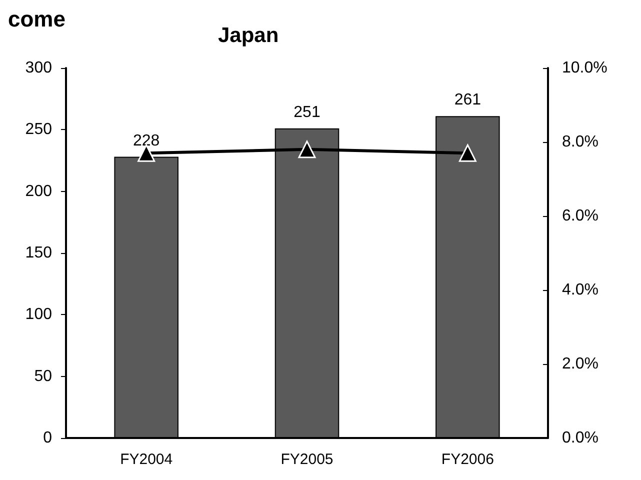 The height and width of the screenshot is (480, 641). I want to click on y-tick-label: 300, so click(38, 68).